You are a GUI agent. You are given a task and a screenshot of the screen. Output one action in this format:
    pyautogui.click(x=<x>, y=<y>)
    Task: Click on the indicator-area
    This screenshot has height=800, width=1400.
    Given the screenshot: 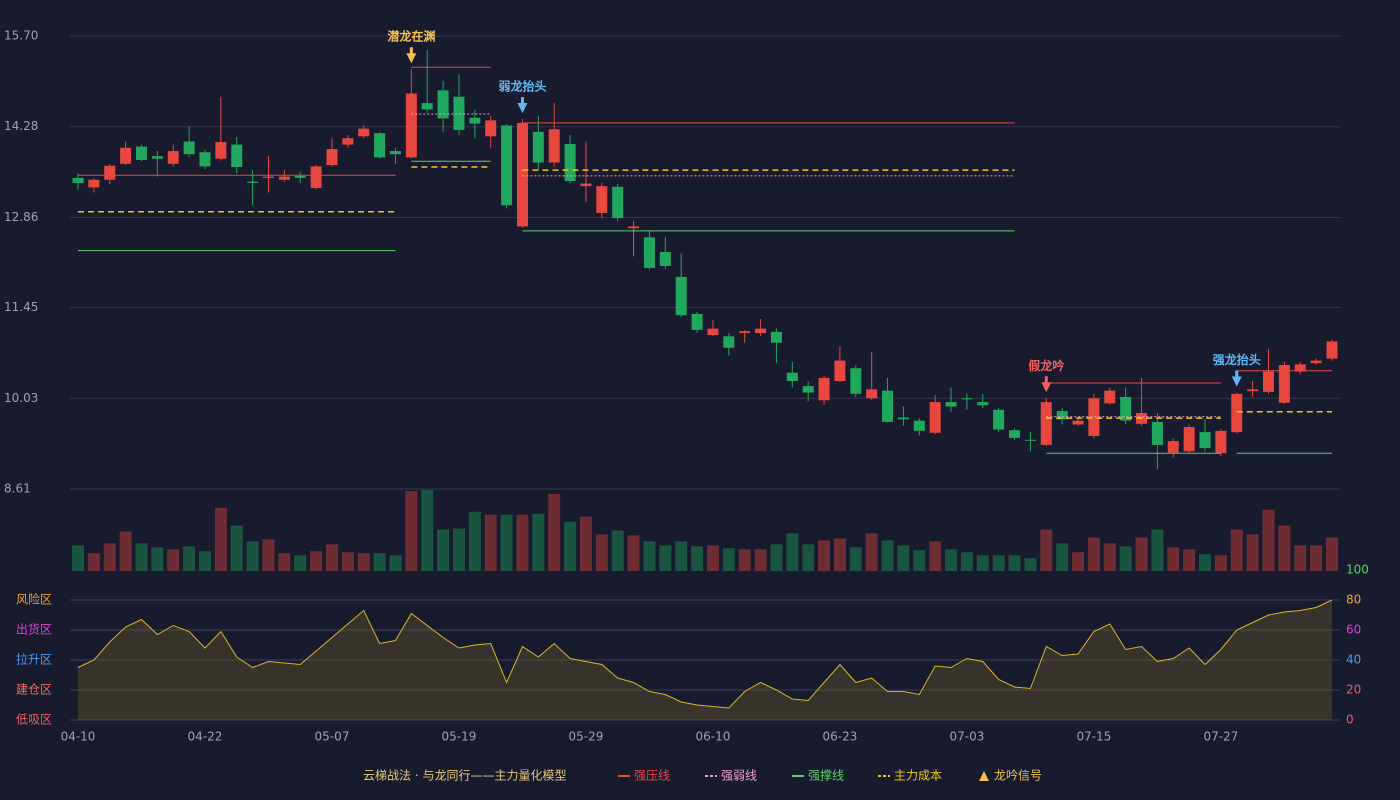 What is the action you would take?
    pyautogui.click(x=705, y=660)
    